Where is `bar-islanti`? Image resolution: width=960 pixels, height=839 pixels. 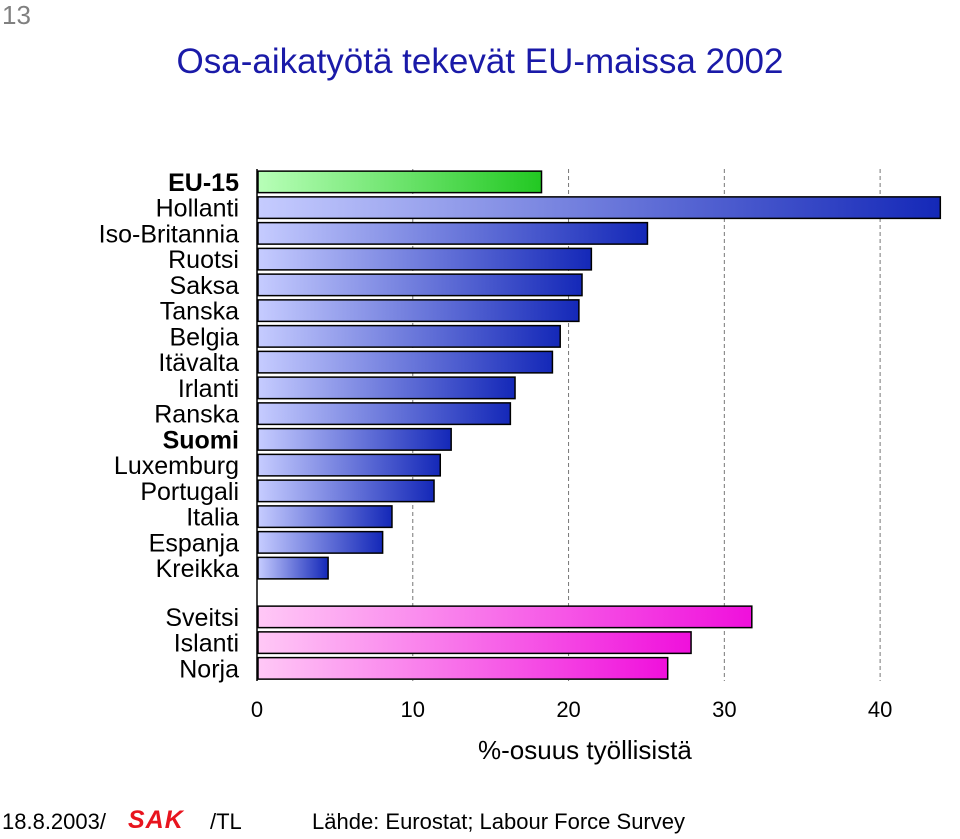 bar-islanti is located at coordinates (474, 643).